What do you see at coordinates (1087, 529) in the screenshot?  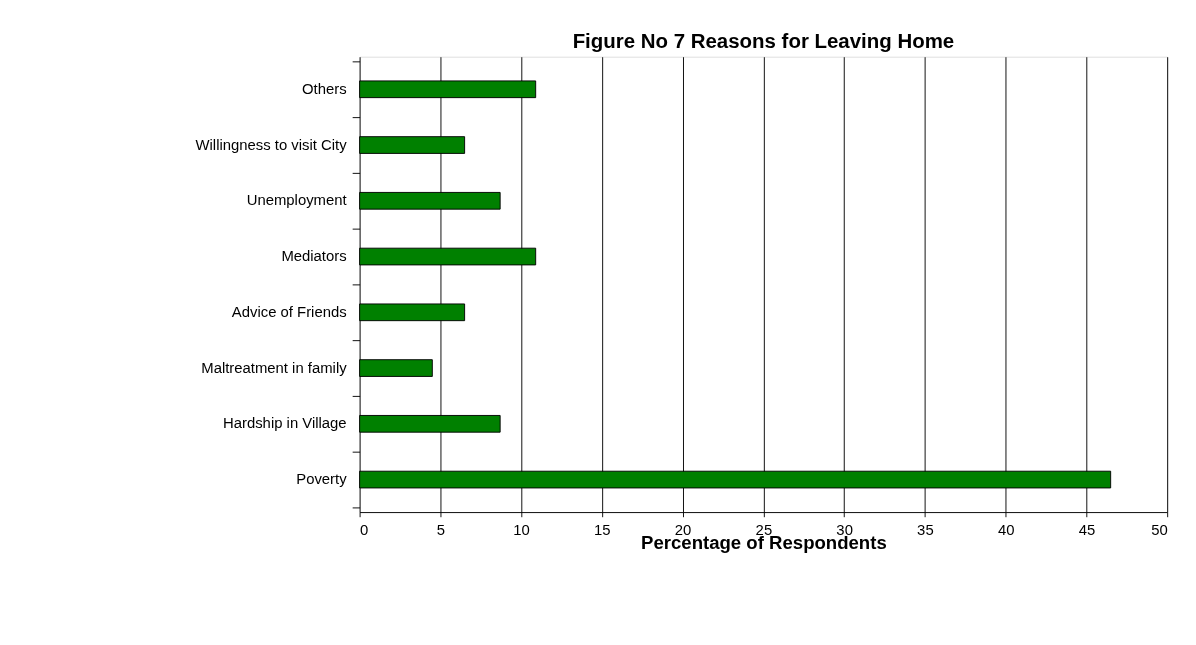 I see `x-tick-label: 45` at bounding box center [1087, 529].